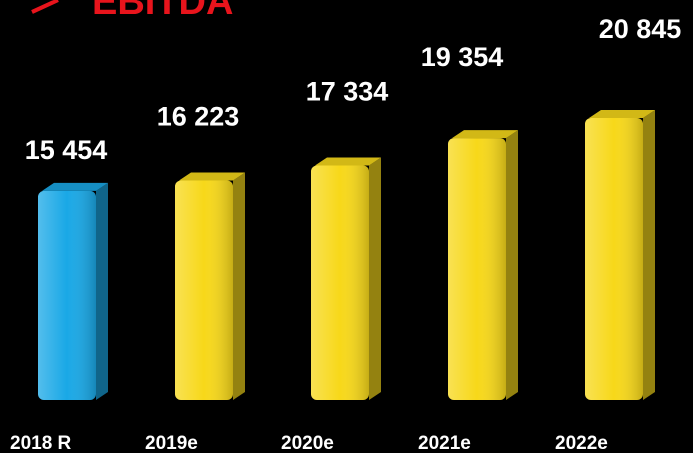 This screenshot has height=453, width=693. Describe the element at coordinates (444, 443) in the screenshot. I see `x-tick-label: 2021e` at that location.